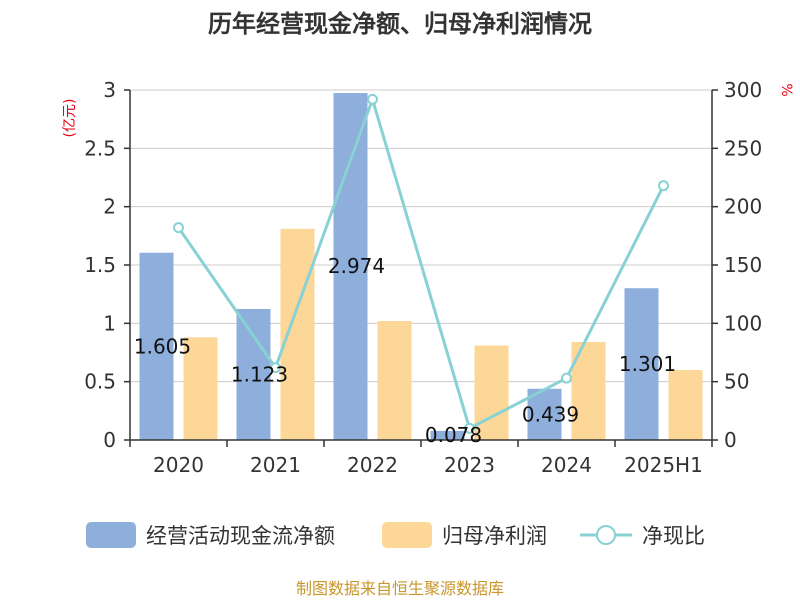 The image size is (800, 600). I want to click on right-tick-label: 250, so click(743, 148).